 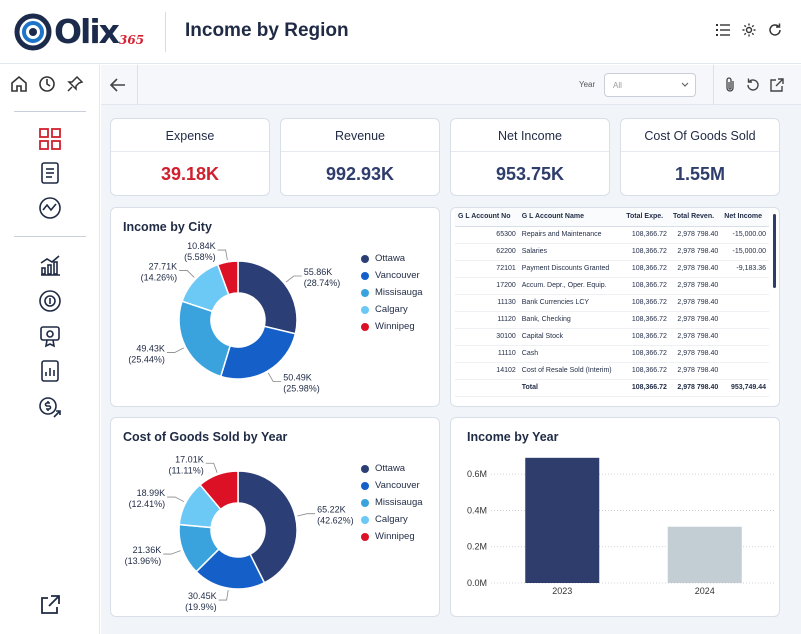 I want to click on trend-circle-icon, so click(x=50, y=208).